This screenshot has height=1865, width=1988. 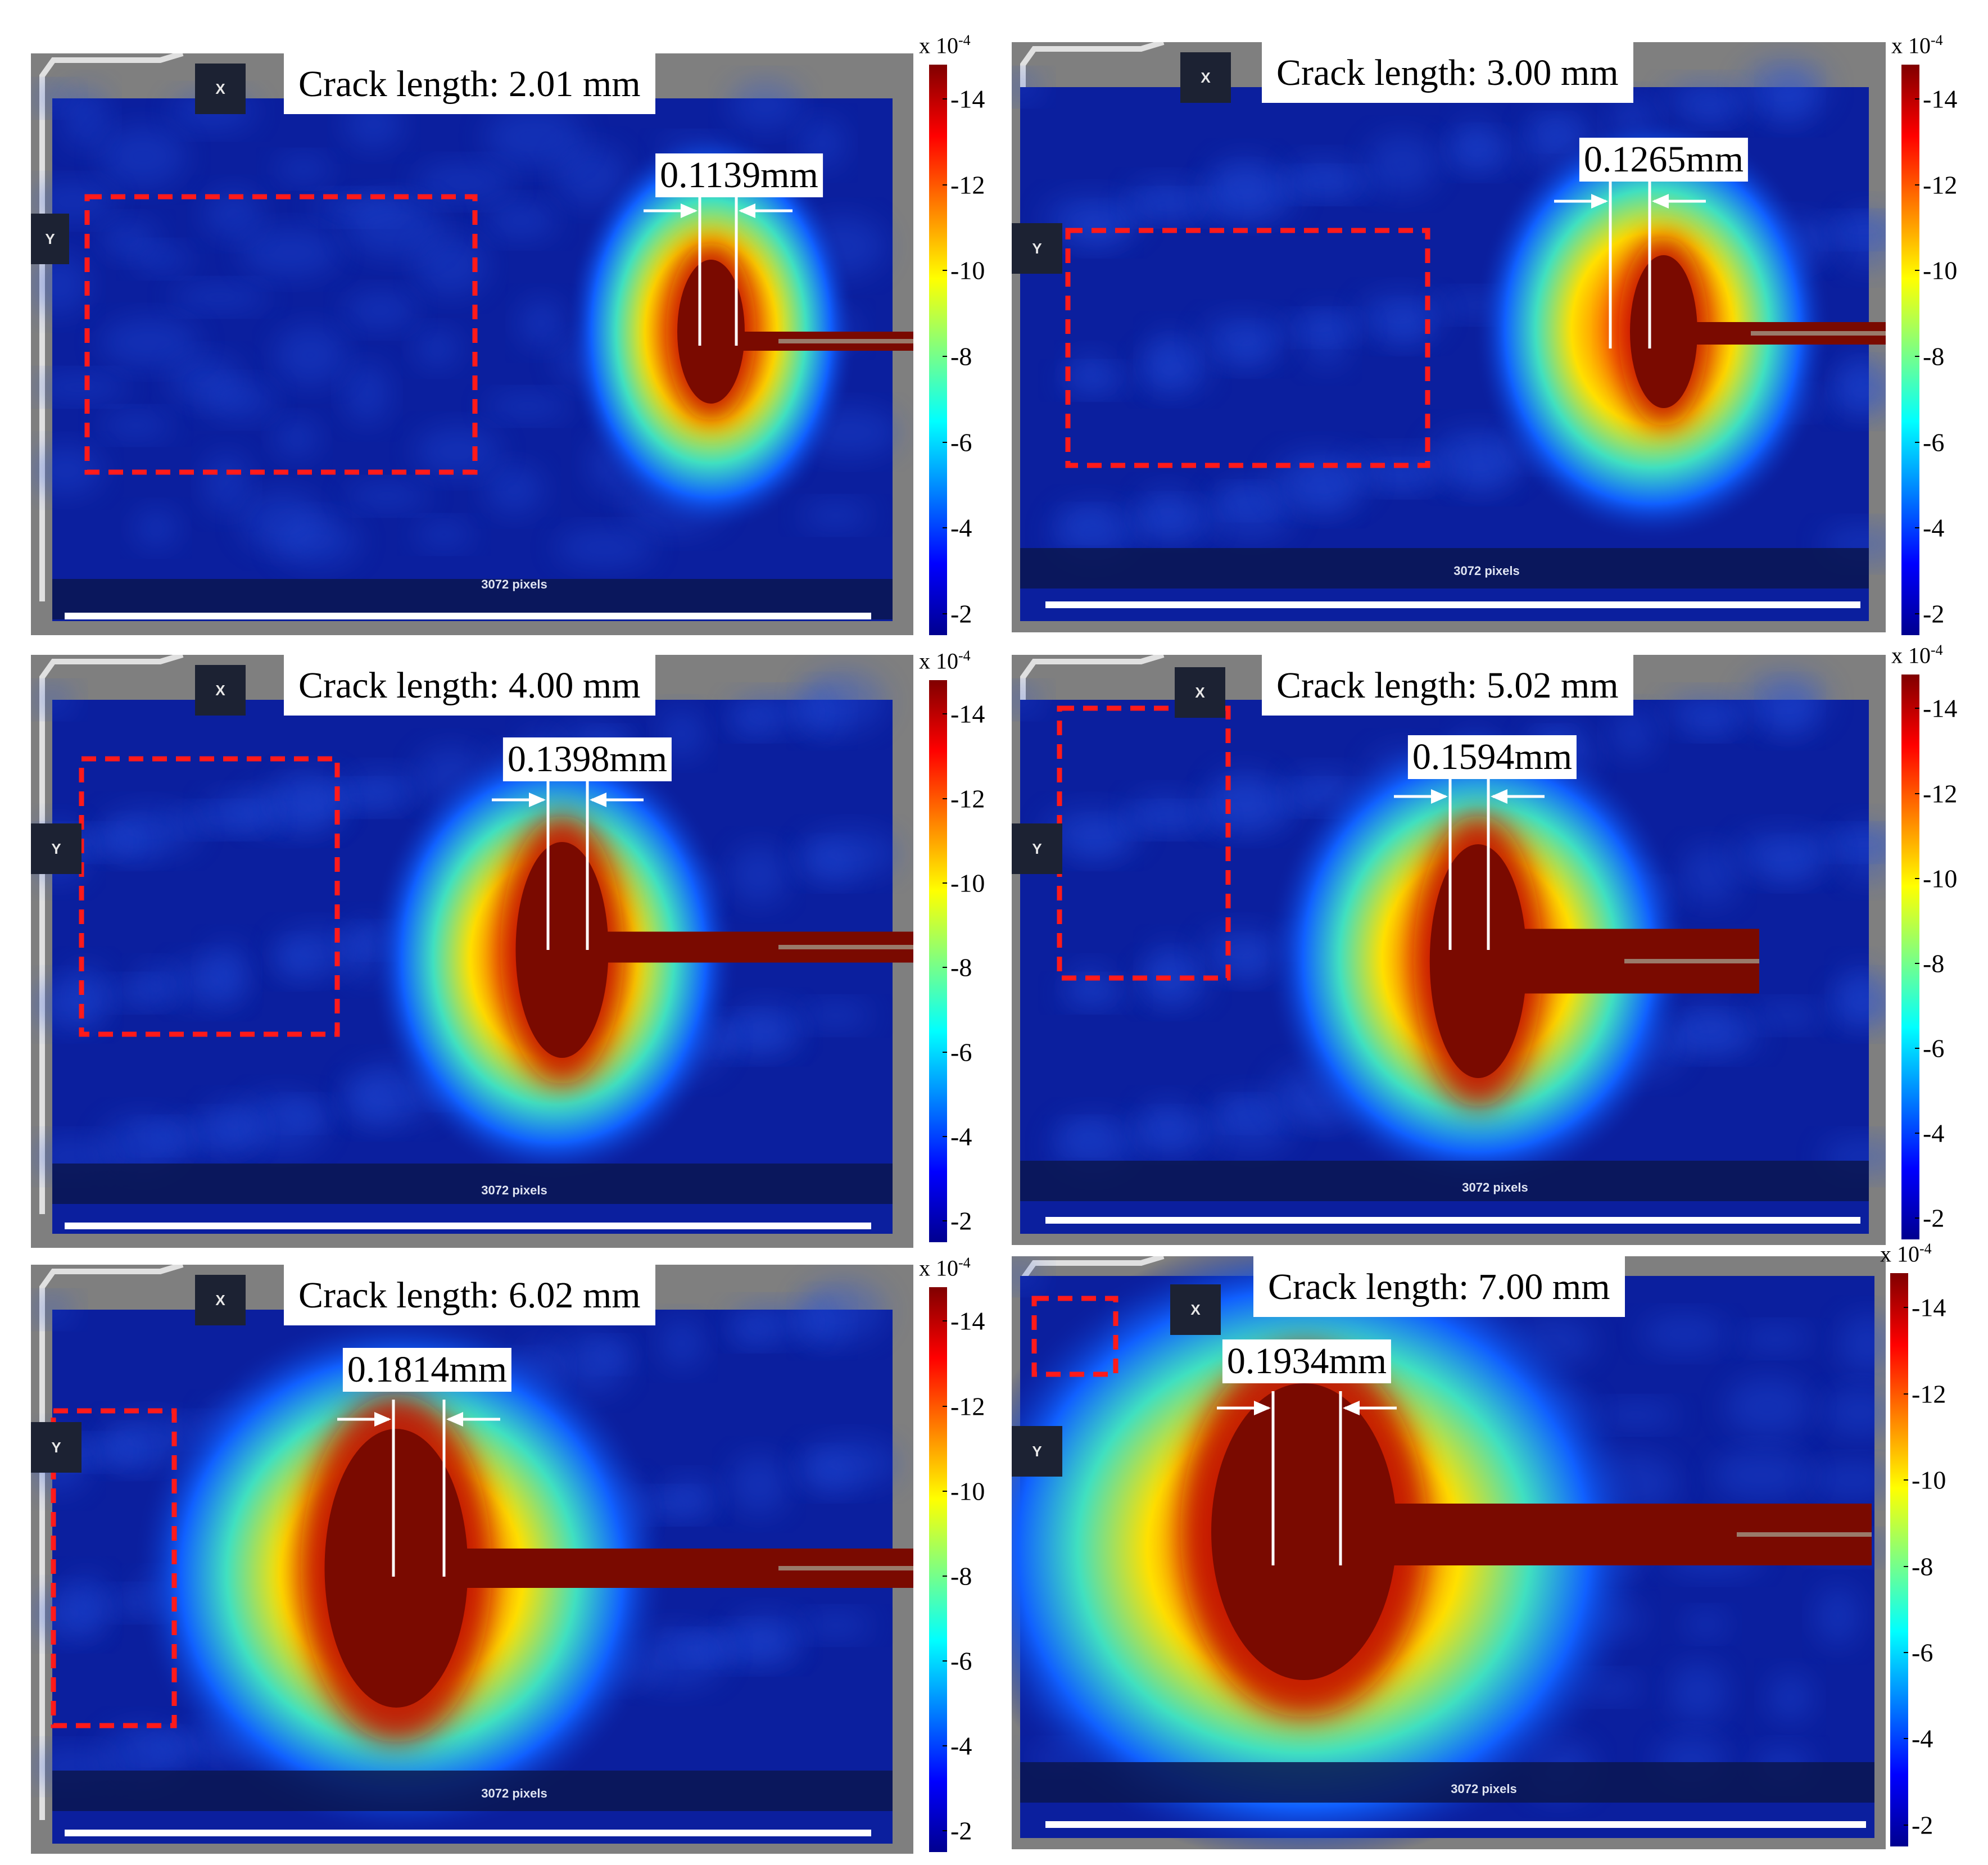 What do you see at coordinates (1439, 1286) in the screenshot?
I see `crack-length-title-6: Crack length: 7.00 mm` at bounding box center [1439, 1286].